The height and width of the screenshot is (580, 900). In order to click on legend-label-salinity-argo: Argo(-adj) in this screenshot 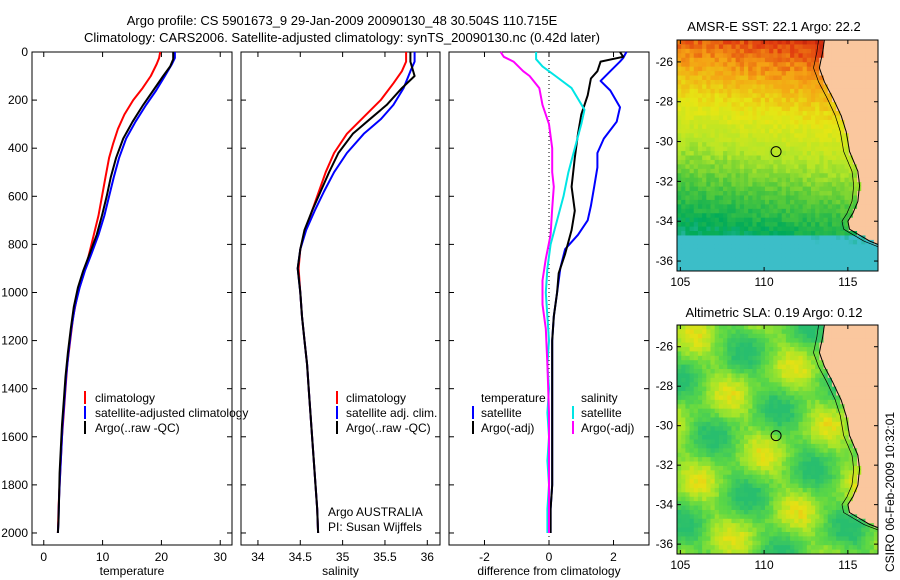, I will do `click(607, 428)`.